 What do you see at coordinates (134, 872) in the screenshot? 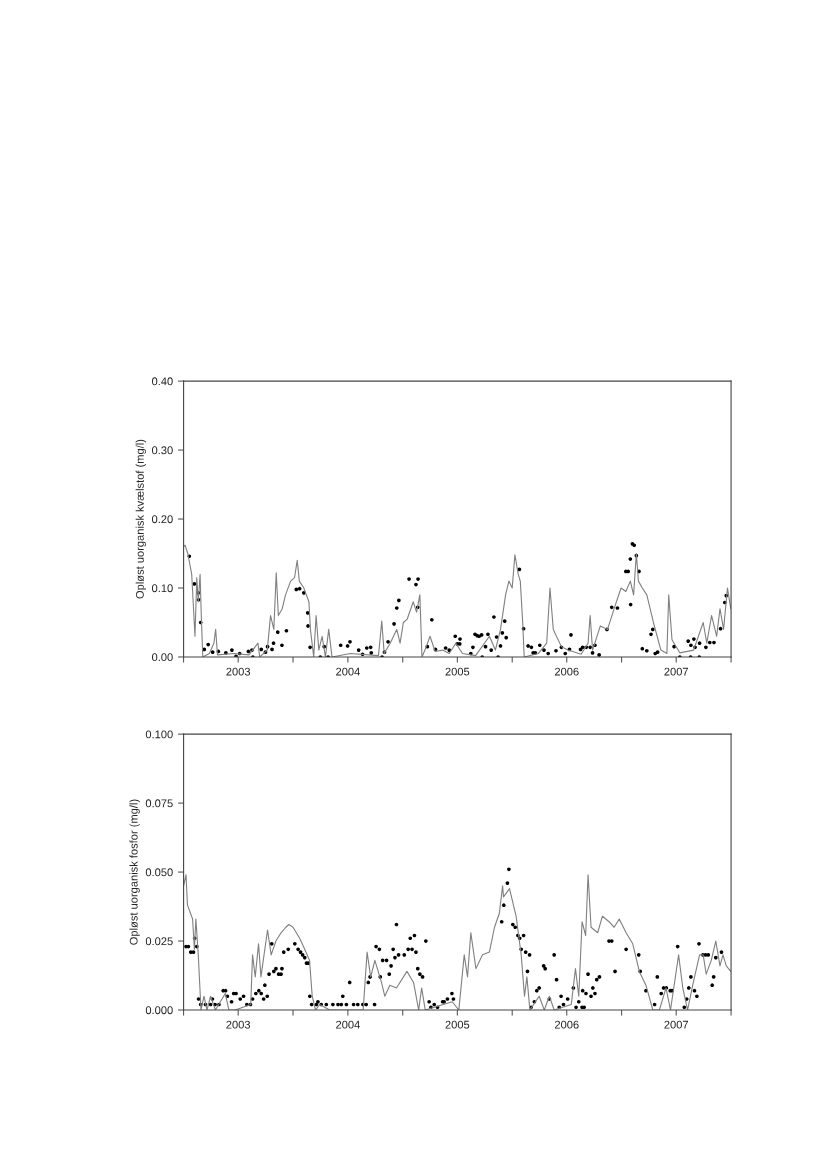
I see `y-axis-title: Opløst uorganisk fosfor (mg/l)` at bounding box center [134, 872].